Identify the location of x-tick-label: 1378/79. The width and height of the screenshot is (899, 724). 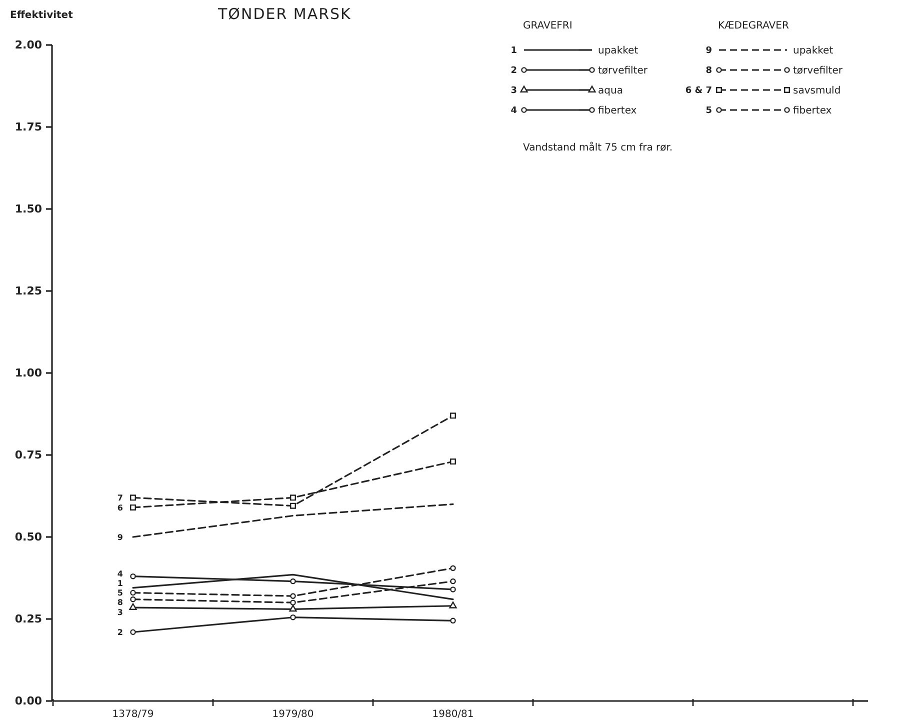
(133, 714).